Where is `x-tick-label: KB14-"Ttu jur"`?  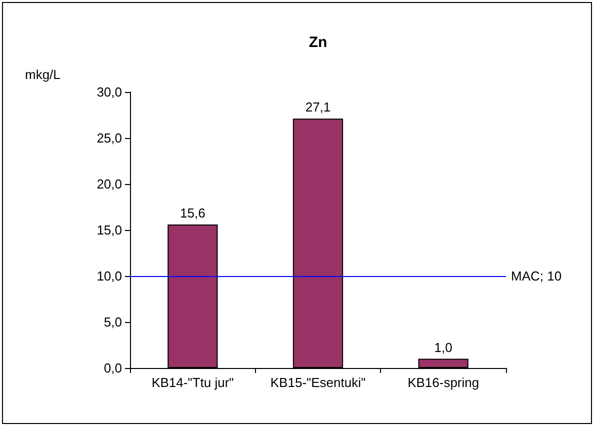 x-tick-label: KB14-"Ttu jur" is located at coordinates (193, 382).